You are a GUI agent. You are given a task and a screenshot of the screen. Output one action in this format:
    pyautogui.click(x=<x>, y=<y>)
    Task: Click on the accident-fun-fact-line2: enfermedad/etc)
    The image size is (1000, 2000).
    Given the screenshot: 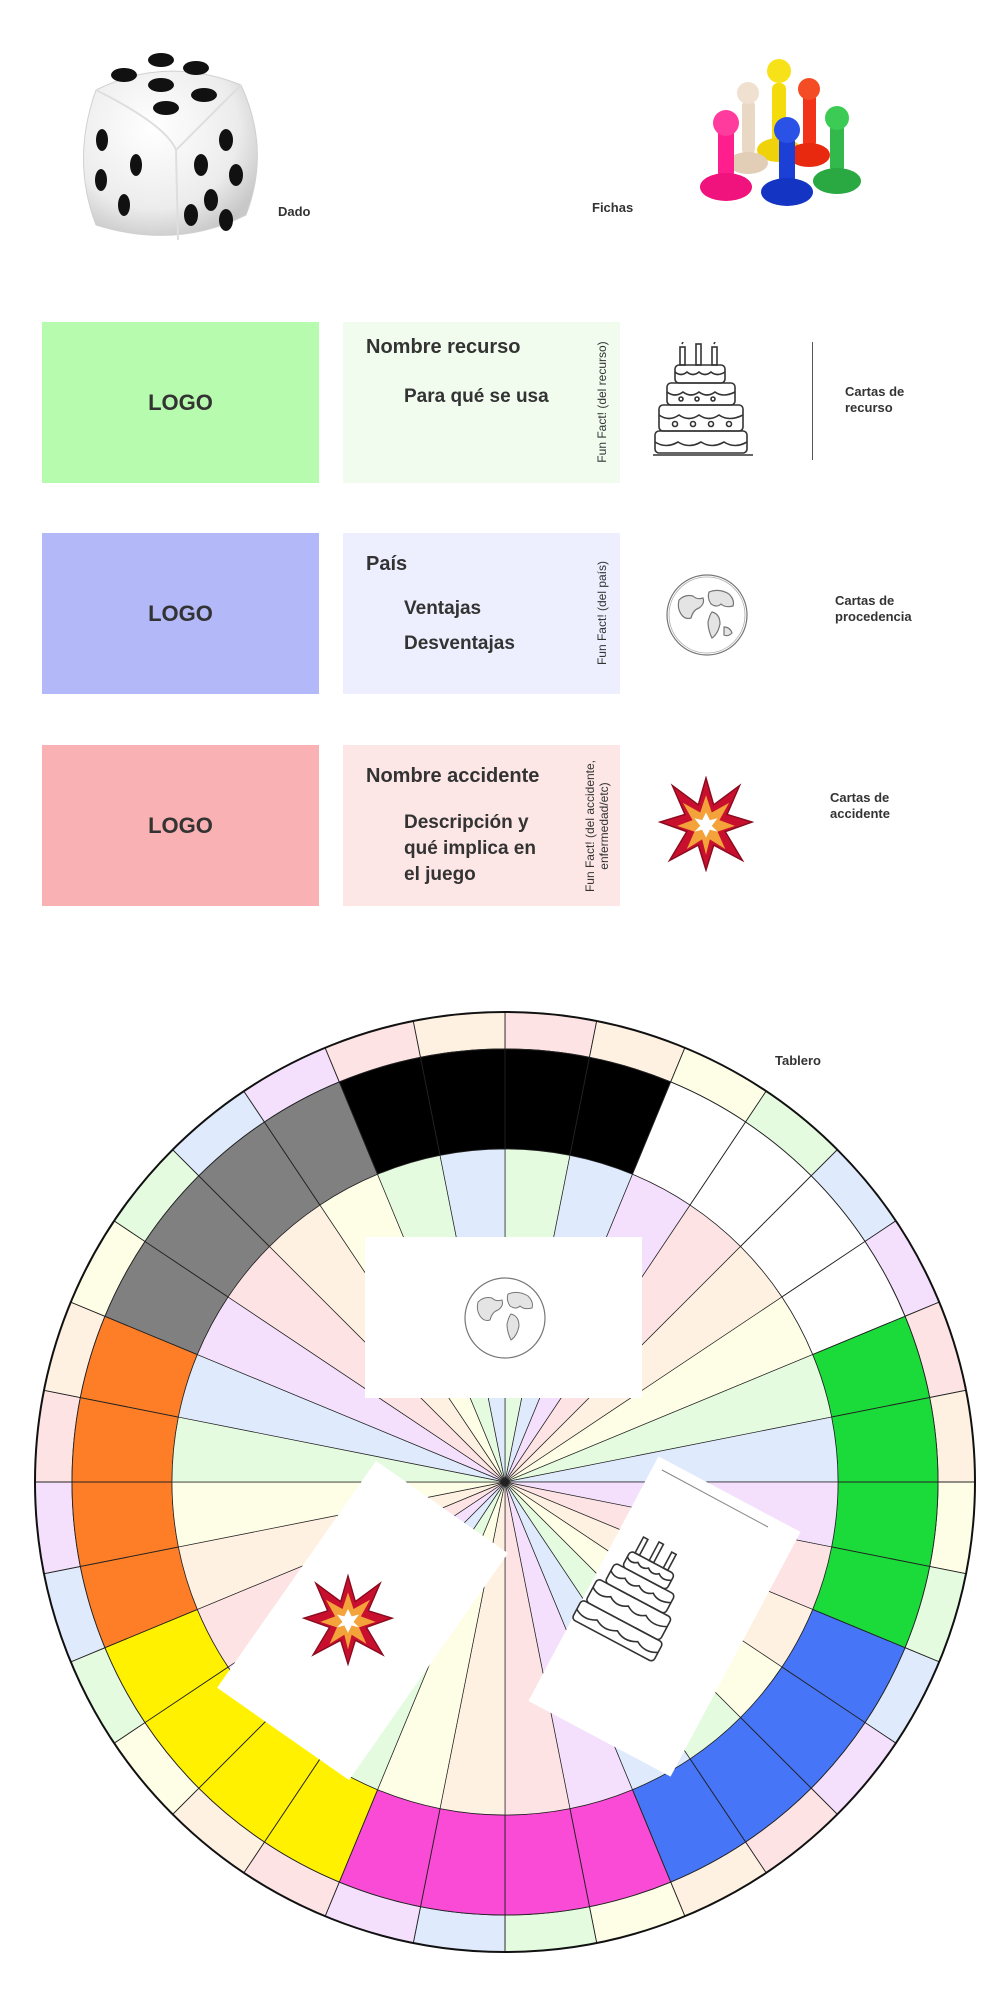 What is the action you would take?
    pyautogui.click(x=604, y=826)
    